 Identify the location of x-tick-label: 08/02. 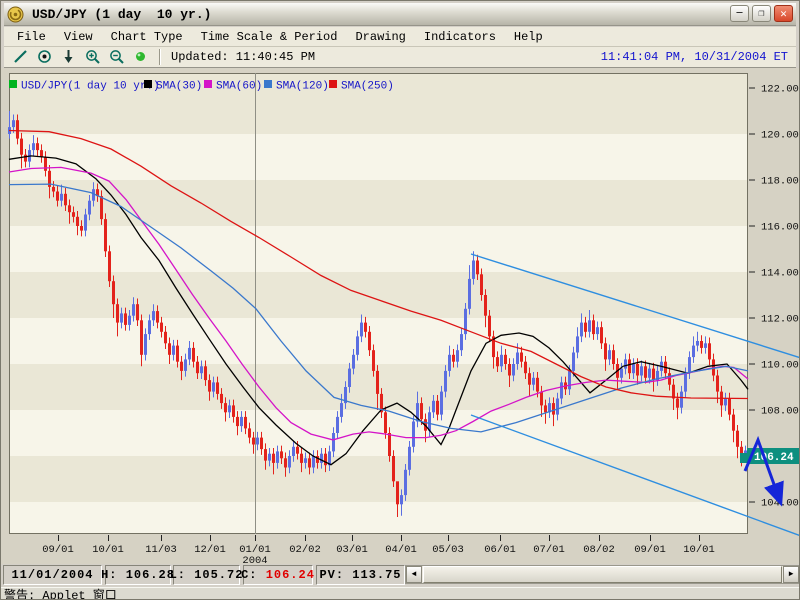
(599, 550).